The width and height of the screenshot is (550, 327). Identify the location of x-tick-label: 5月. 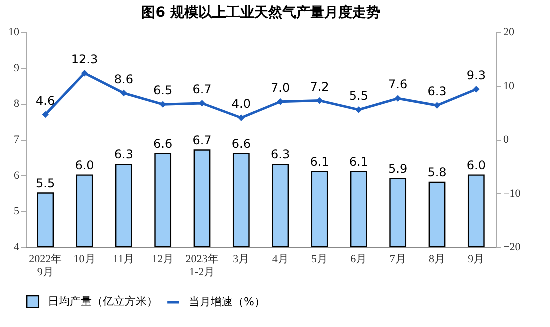
(320, 260).